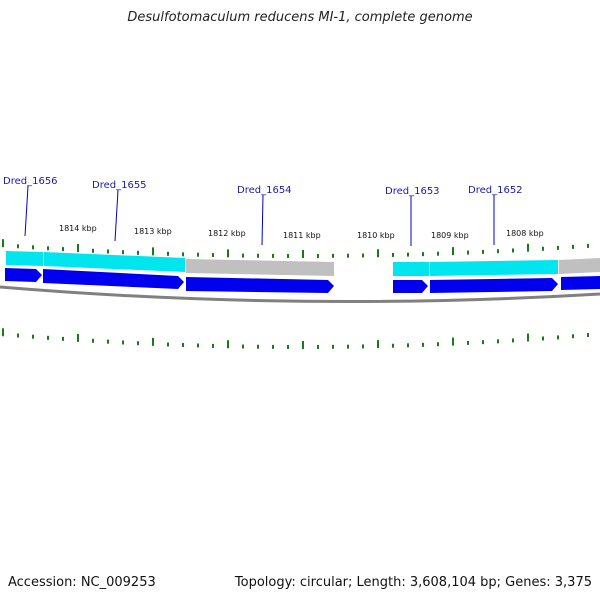 This screenshot has width=600, height=600. I want to click on gene-label-dred-1654: Dred_1654, so click(264, 190).